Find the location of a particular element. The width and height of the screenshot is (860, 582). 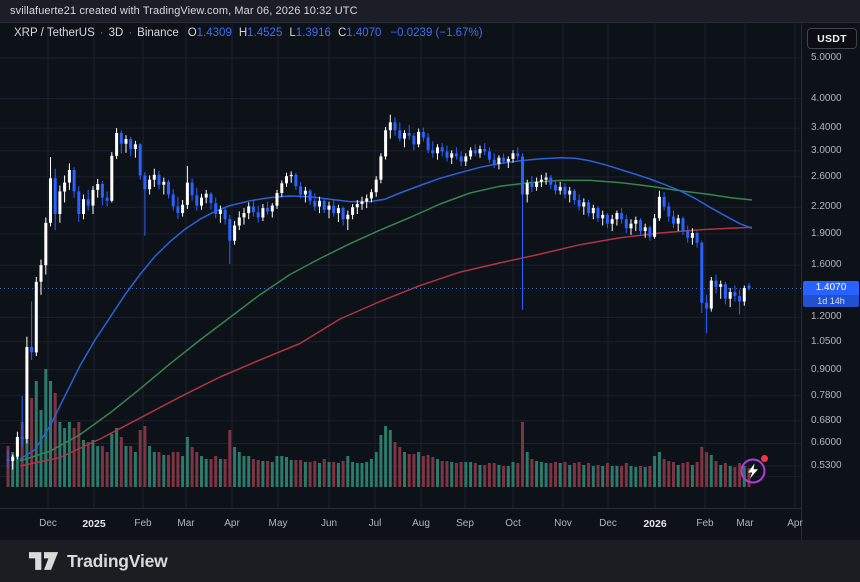

price-tick-label: 1.0500 is located at coordinates (826, 341).